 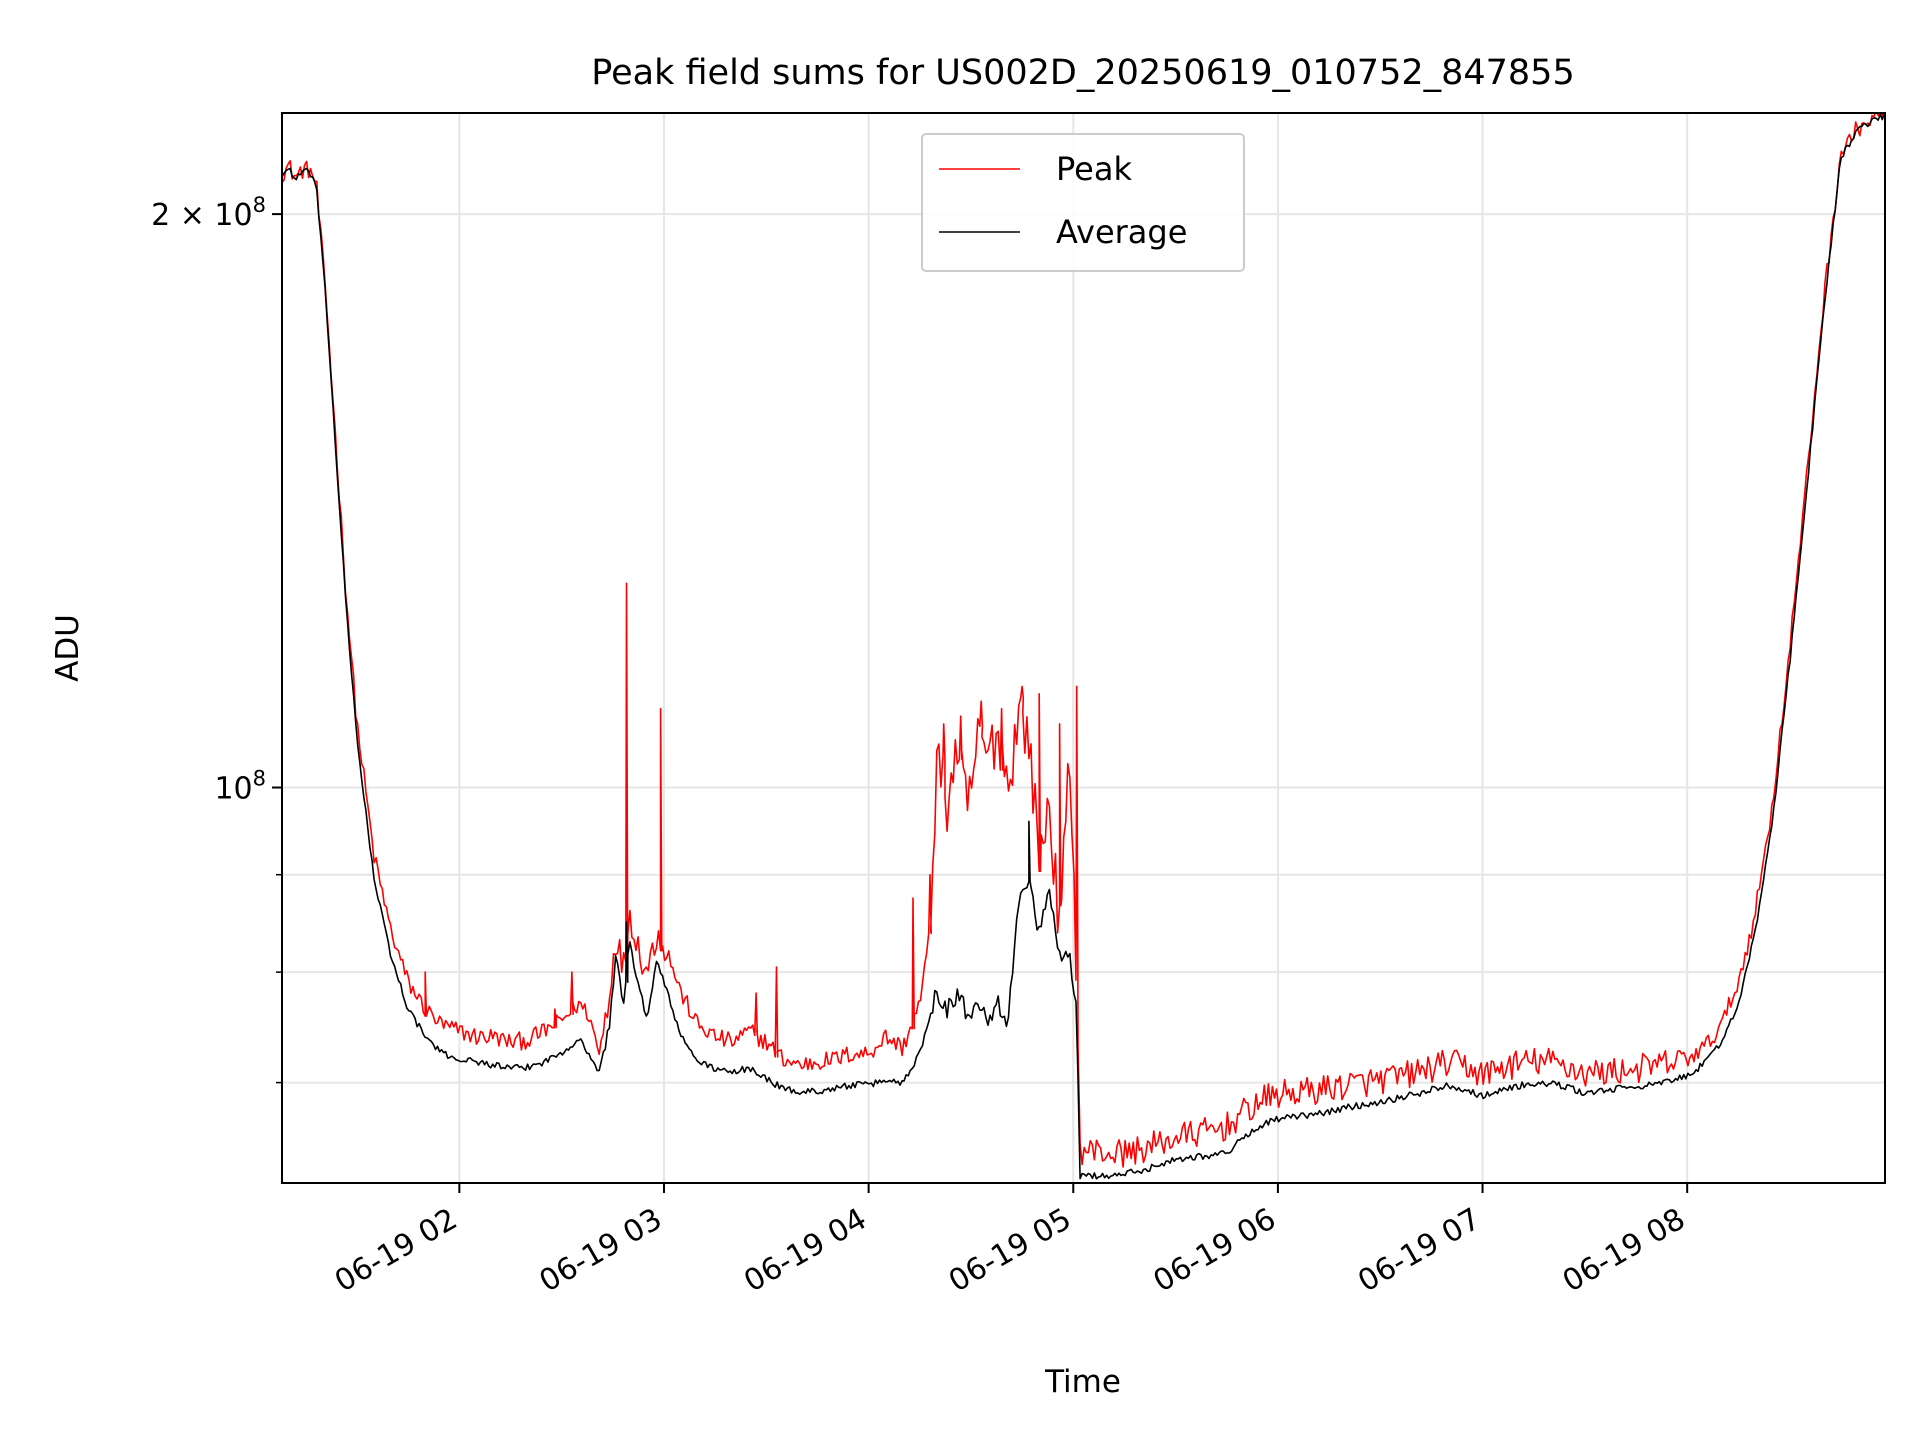 I want to click on x-tick-label-2: 06-19 04, so click(x=805, y=1251).